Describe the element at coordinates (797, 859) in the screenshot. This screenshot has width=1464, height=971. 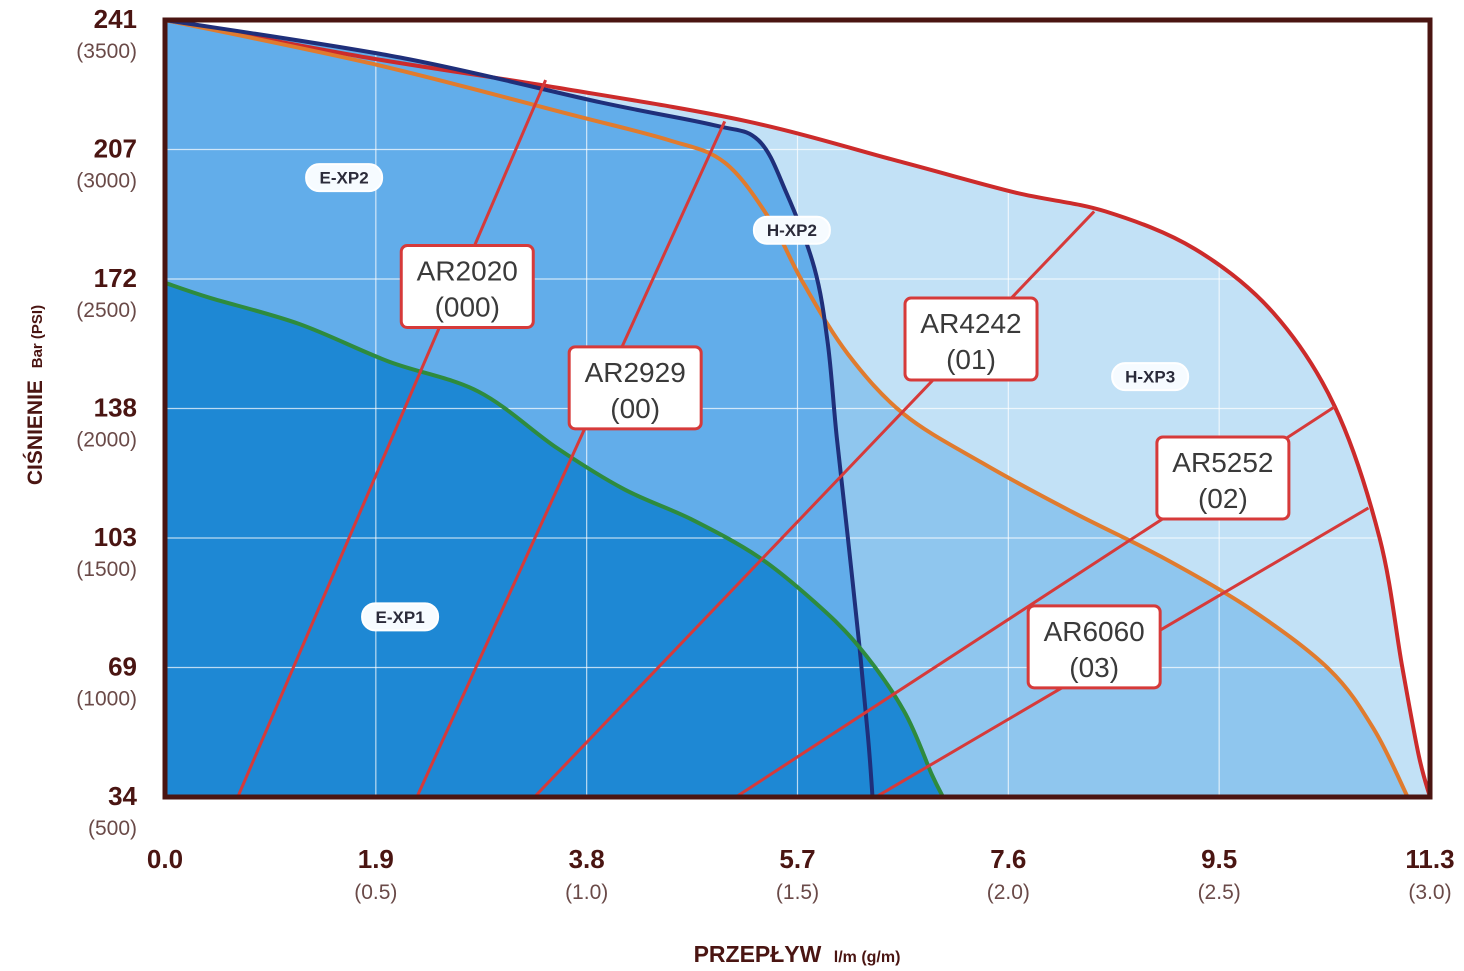
I see `x-tick-label: 5.7` at that location.